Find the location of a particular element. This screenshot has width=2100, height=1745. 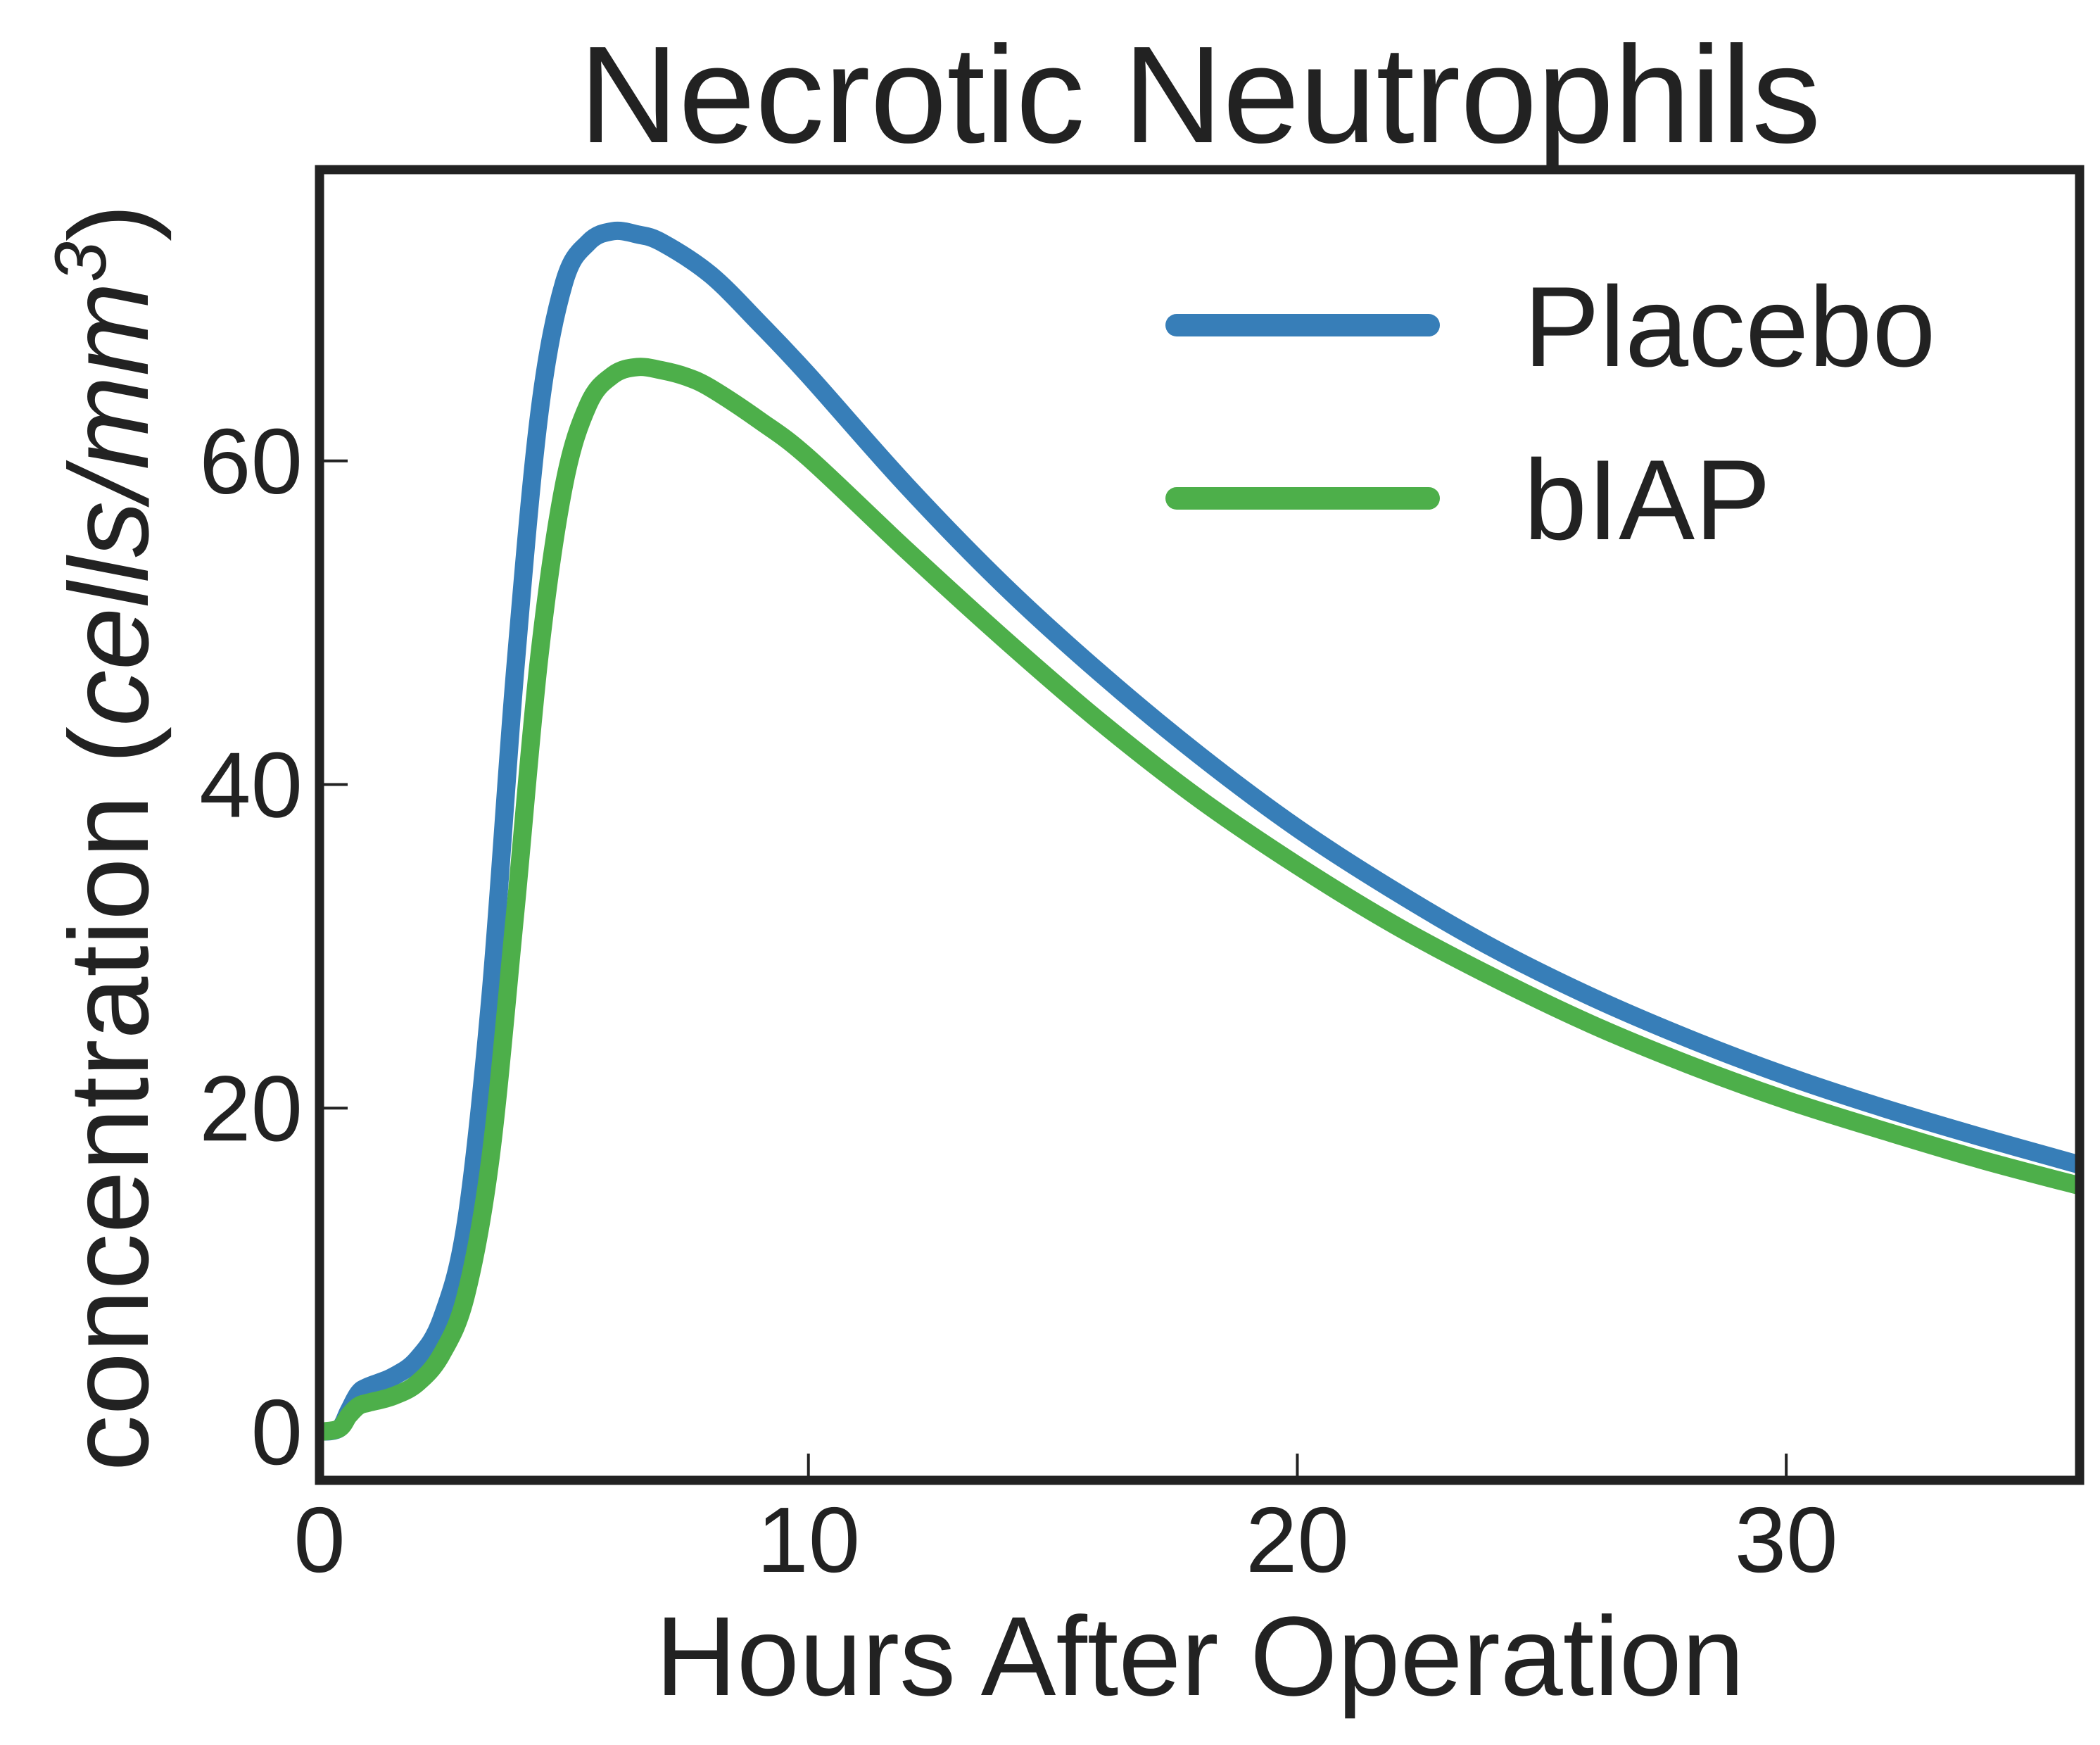

legend: Placebo bIAP is located at coordinates (1550, 413).